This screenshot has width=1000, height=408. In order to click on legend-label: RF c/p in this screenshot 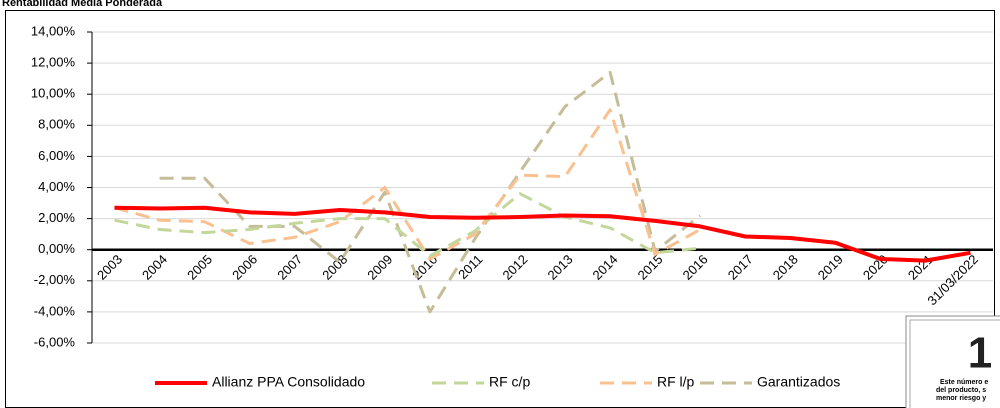, I will do `click(509, 382)`.